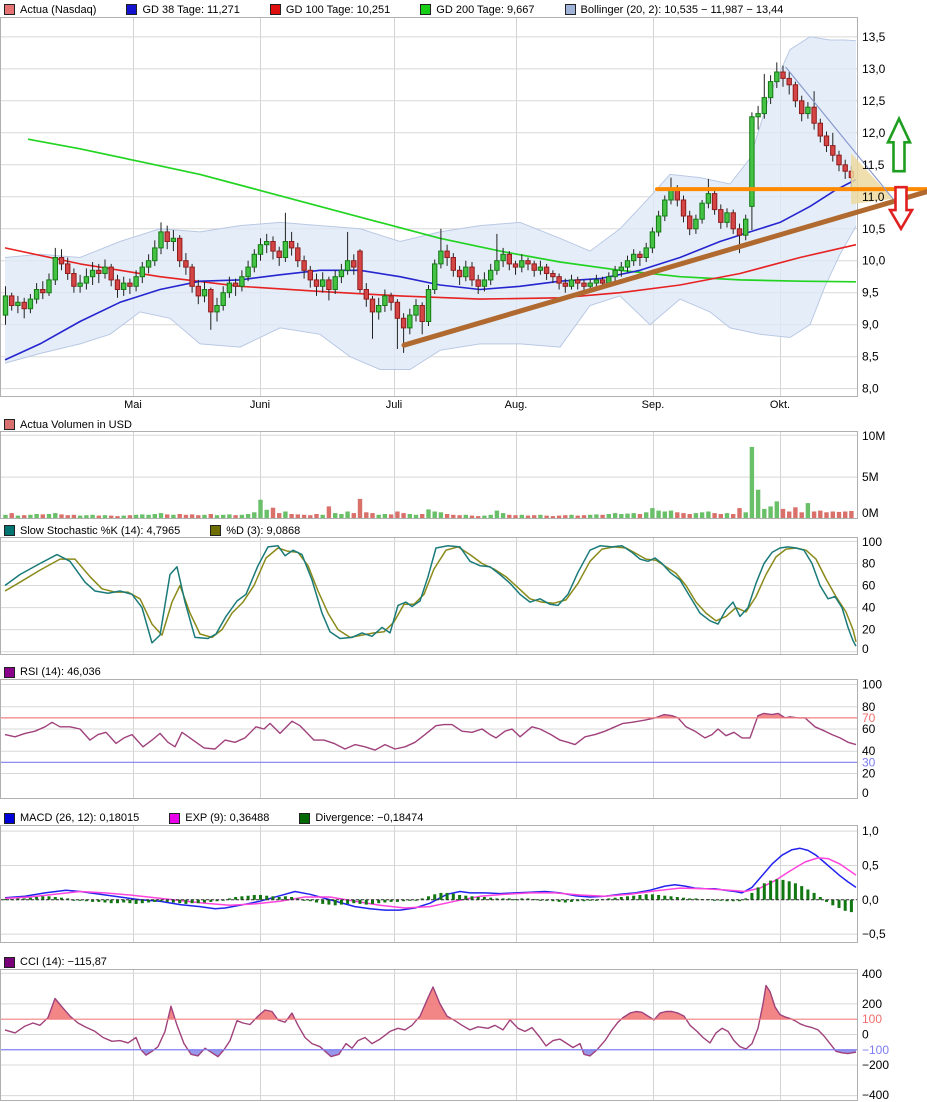  What do you see at coordinates (874, 37) in the screenshot?
I see `y-tick-label: 13,5` at bounding box center [874, 37].